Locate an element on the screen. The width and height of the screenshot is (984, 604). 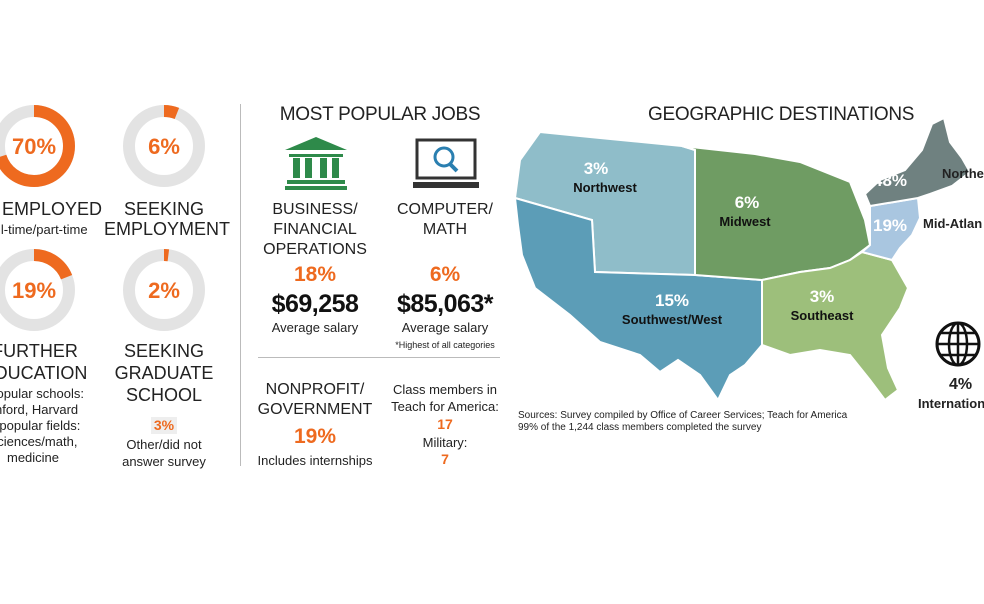
midwest-pct: 6% is located at coordinates (747, 202).